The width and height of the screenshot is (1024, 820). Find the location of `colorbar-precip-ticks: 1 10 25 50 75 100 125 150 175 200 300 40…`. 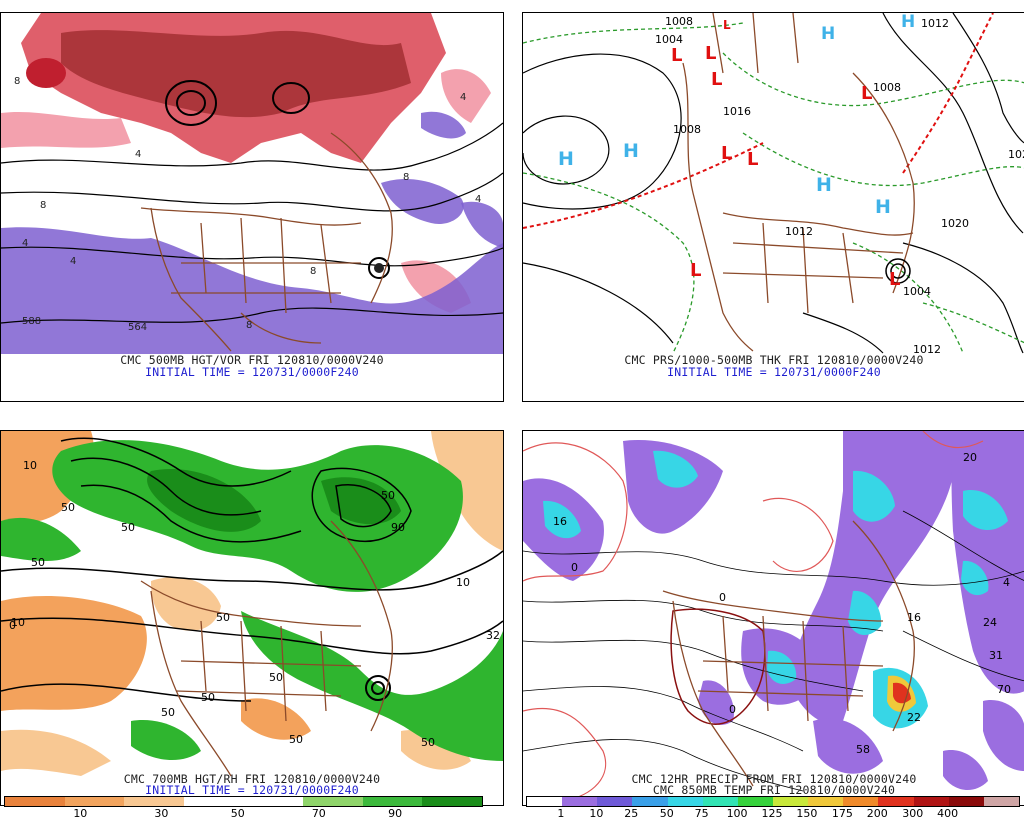

colorbar-precip-ticks: 1 10 25 50 75 100 125 150 175 200 300 40… is located at coordinates (772, 813).